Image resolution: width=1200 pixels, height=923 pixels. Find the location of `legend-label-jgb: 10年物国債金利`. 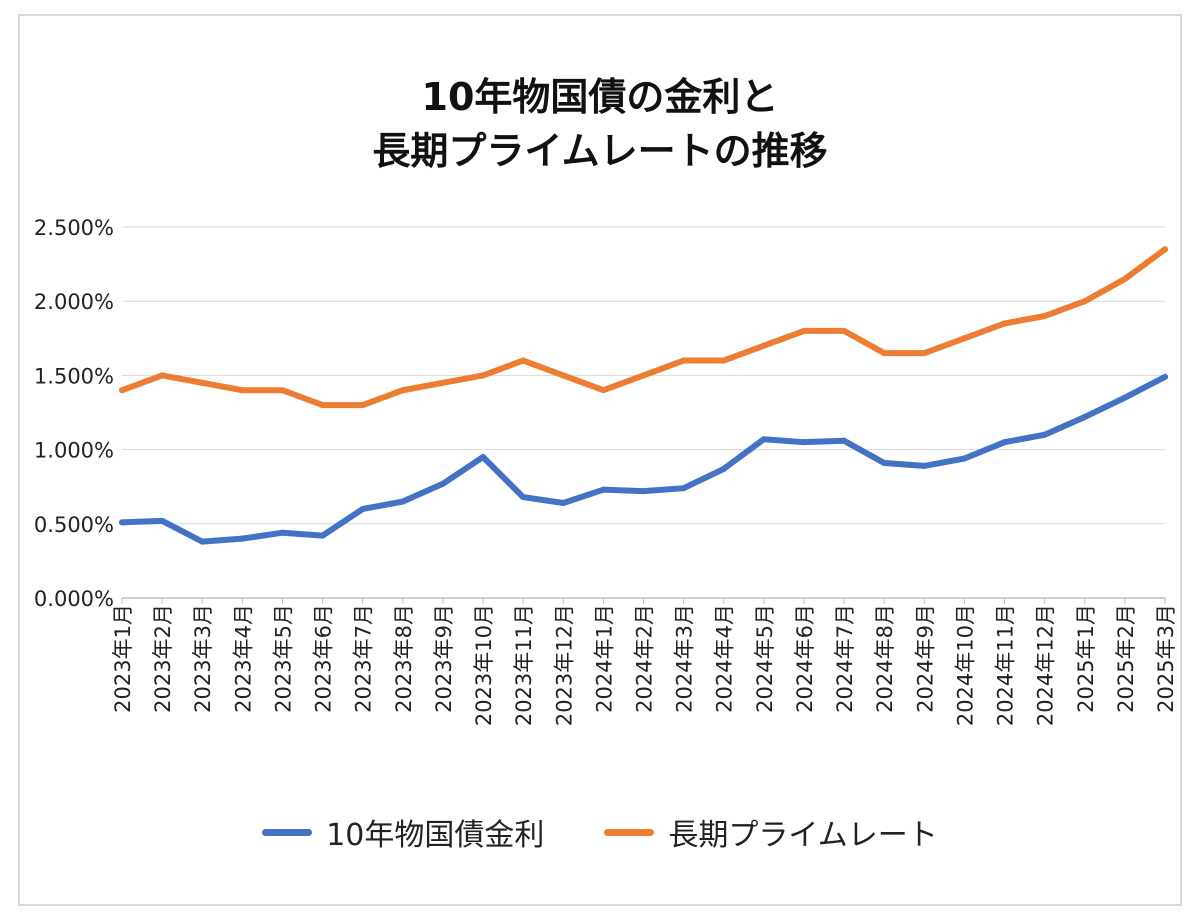

legend-label-jgb: 10年物国債金利 is located at coordinates (435, 835).